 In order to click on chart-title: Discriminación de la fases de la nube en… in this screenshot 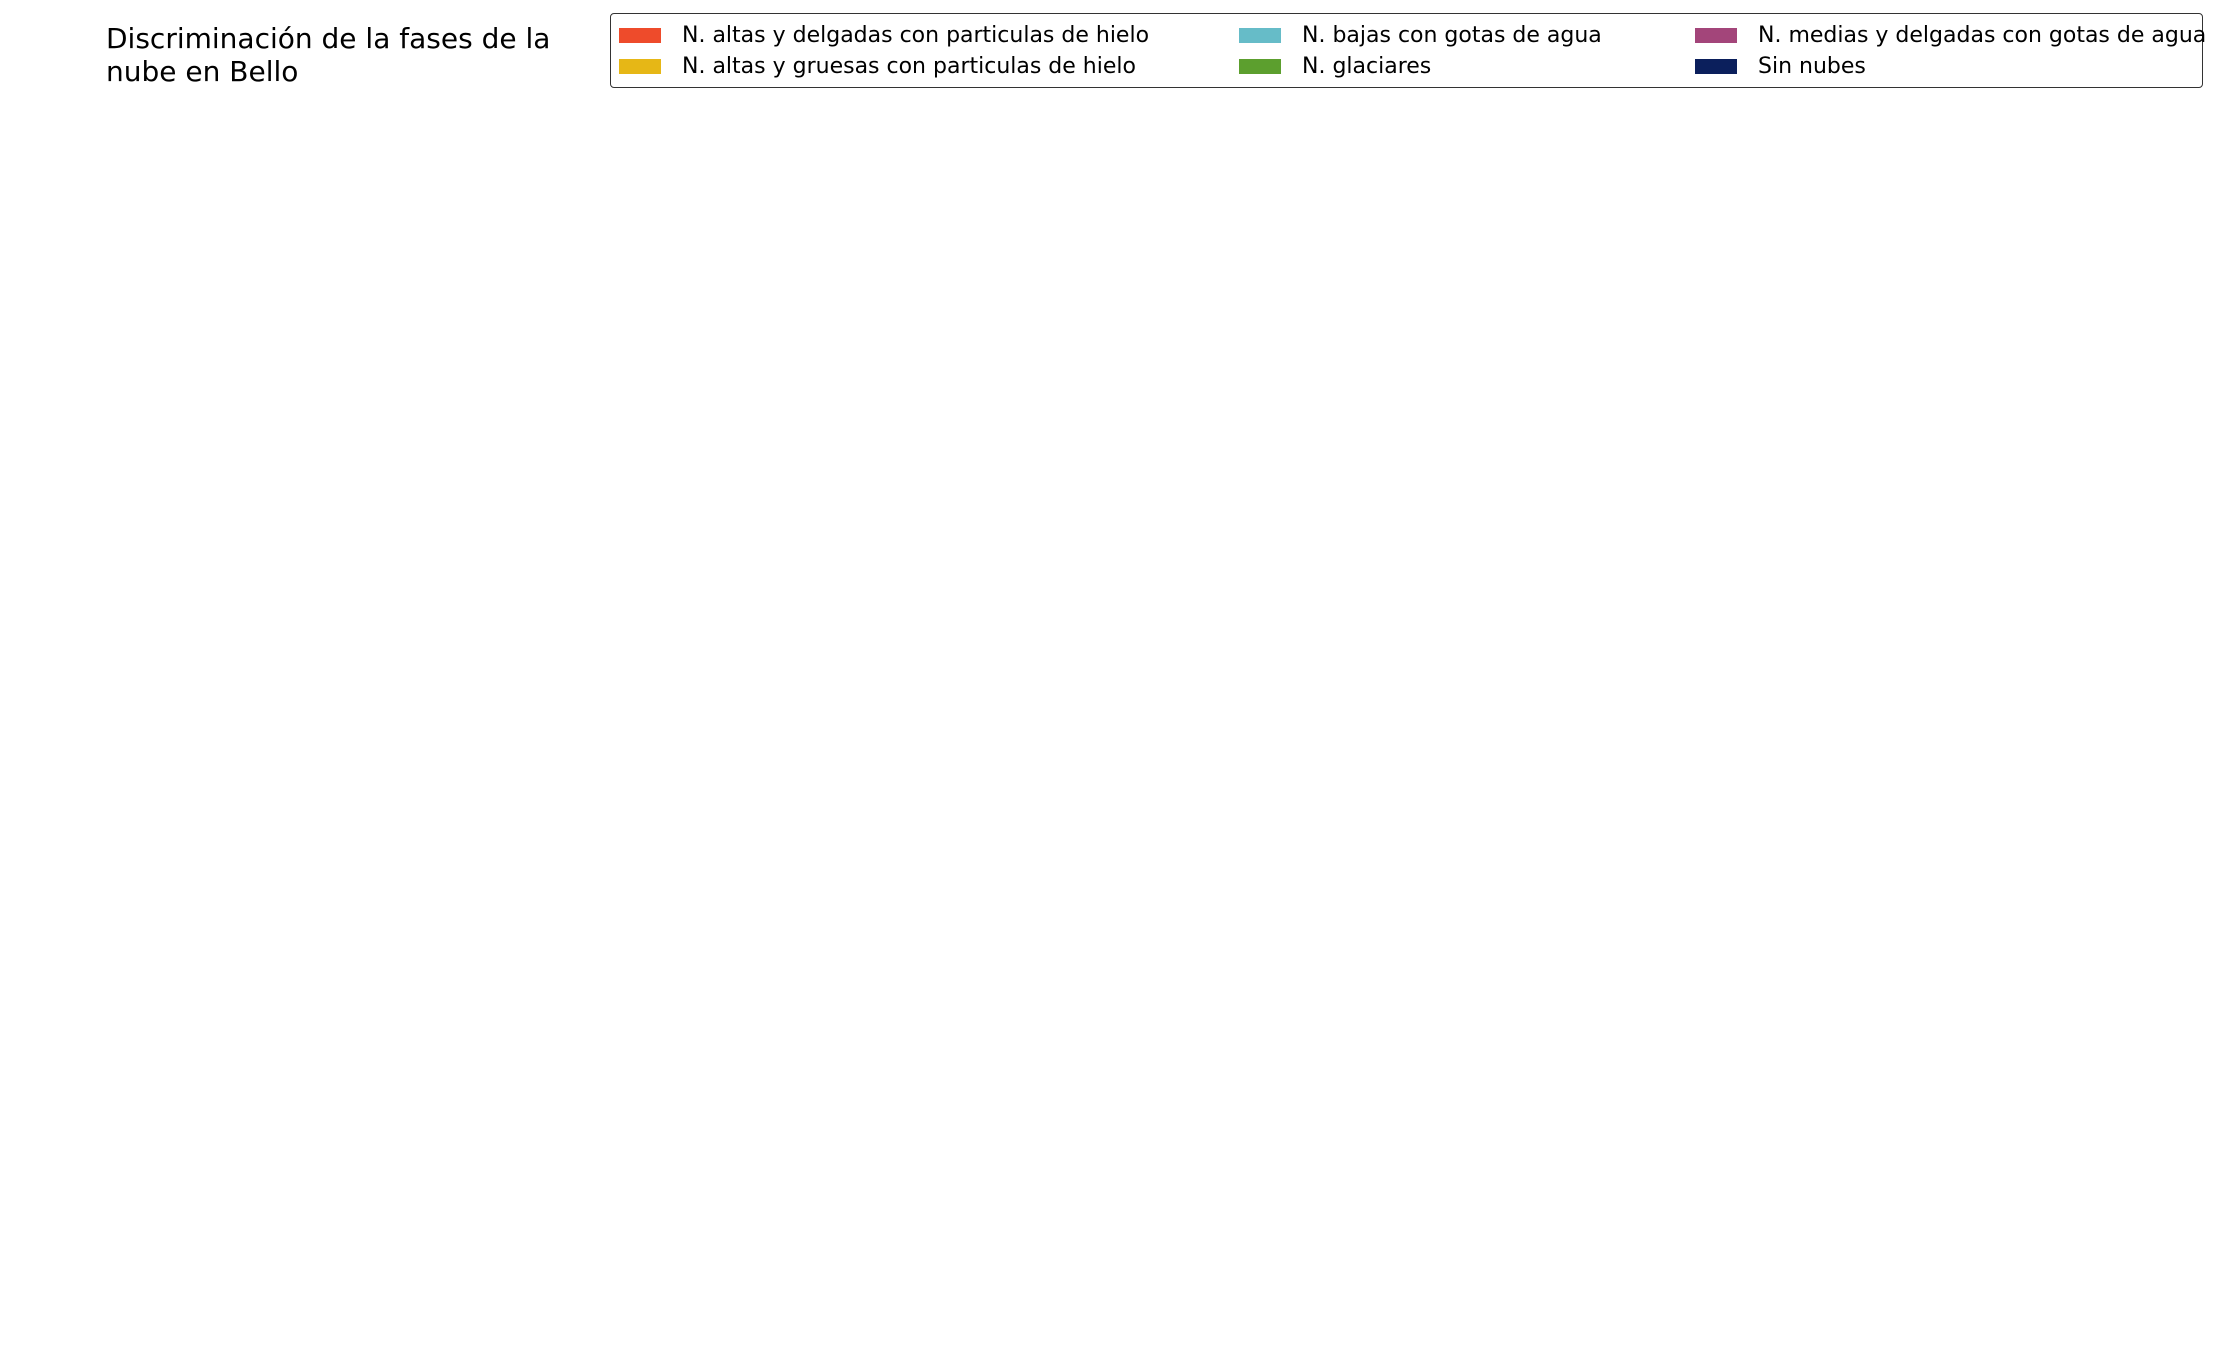, I will do `click(328, 55)`.